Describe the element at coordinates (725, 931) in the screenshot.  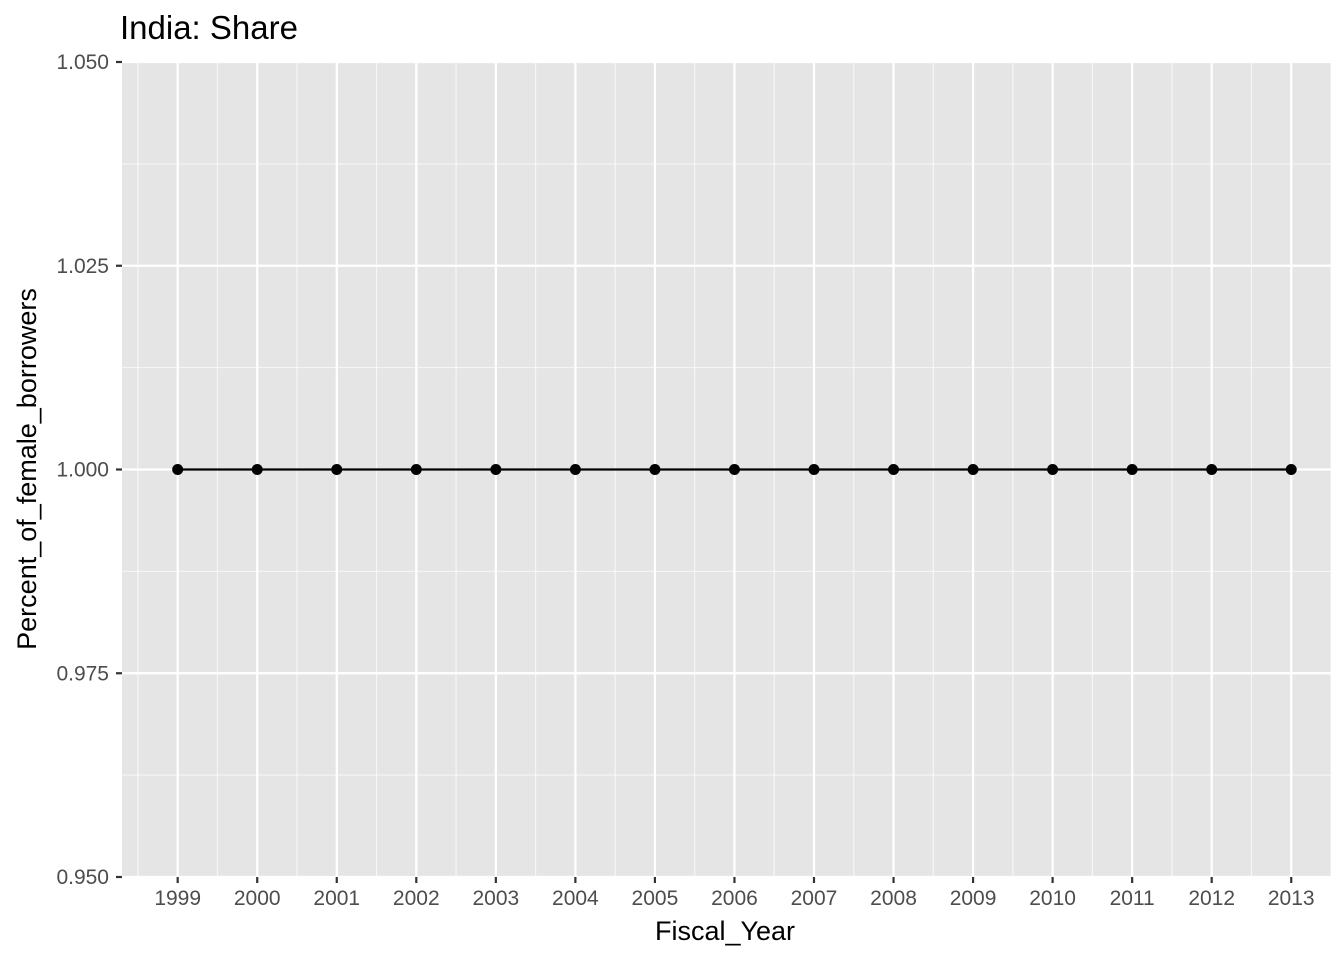
I see `x-axis-title: Fiscal_Year` at that location.